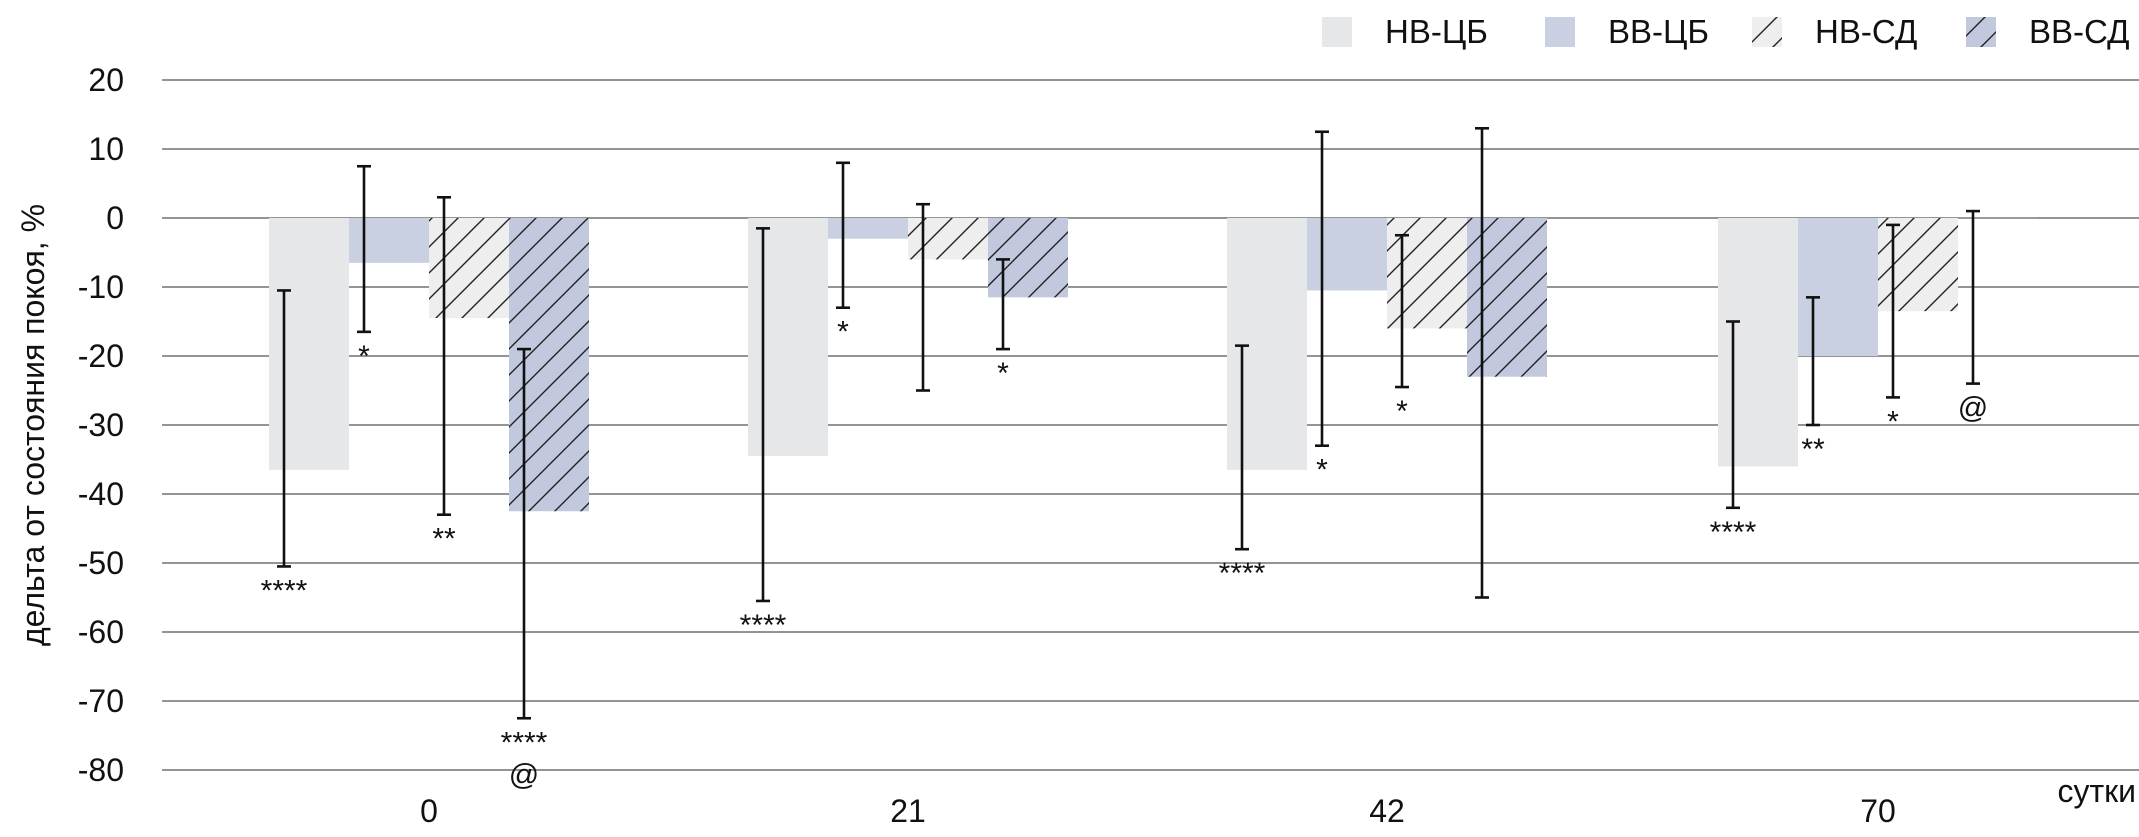 The image size is (2139, 837). I want to click on legend-label: ВВ-СД, so click(2079, 31).